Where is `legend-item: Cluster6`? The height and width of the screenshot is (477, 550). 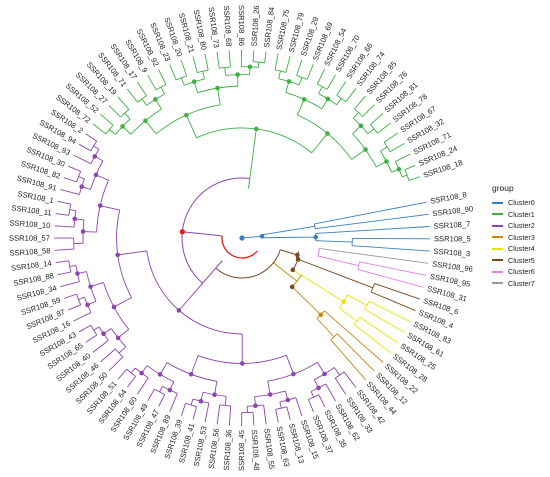
legend-item: Cluster6 is located at coordinates (520, 272).